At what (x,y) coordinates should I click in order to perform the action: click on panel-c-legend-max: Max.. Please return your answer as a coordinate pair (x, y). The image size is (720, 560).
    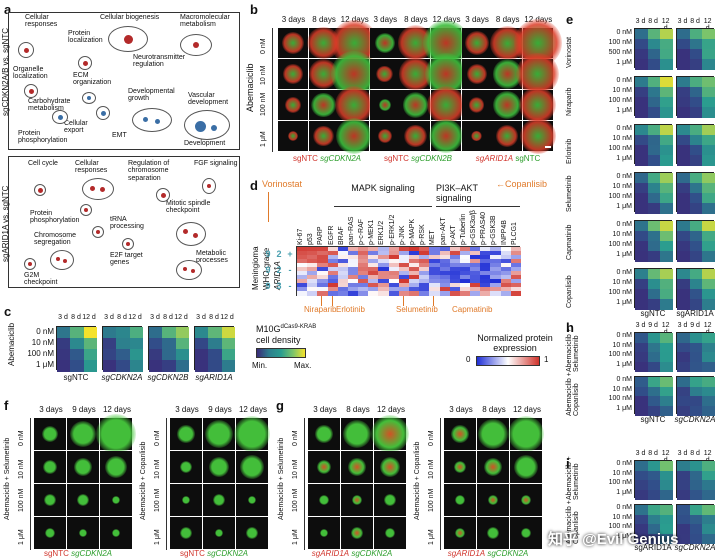
    Looking at the image, I should click on (303, 365).